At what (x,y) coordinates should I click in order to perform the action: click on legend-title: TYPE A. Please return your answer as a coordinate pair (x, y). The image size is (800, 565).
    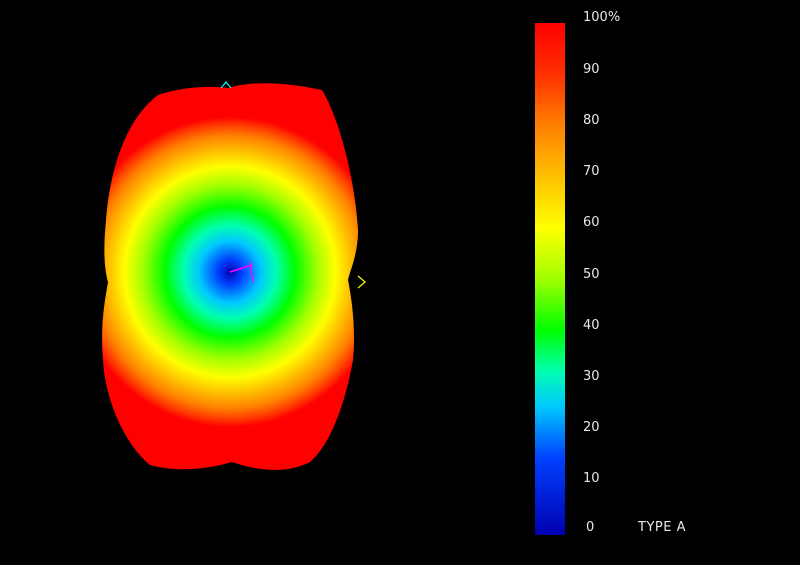
    Looking at the image, I should click on (662, 527).